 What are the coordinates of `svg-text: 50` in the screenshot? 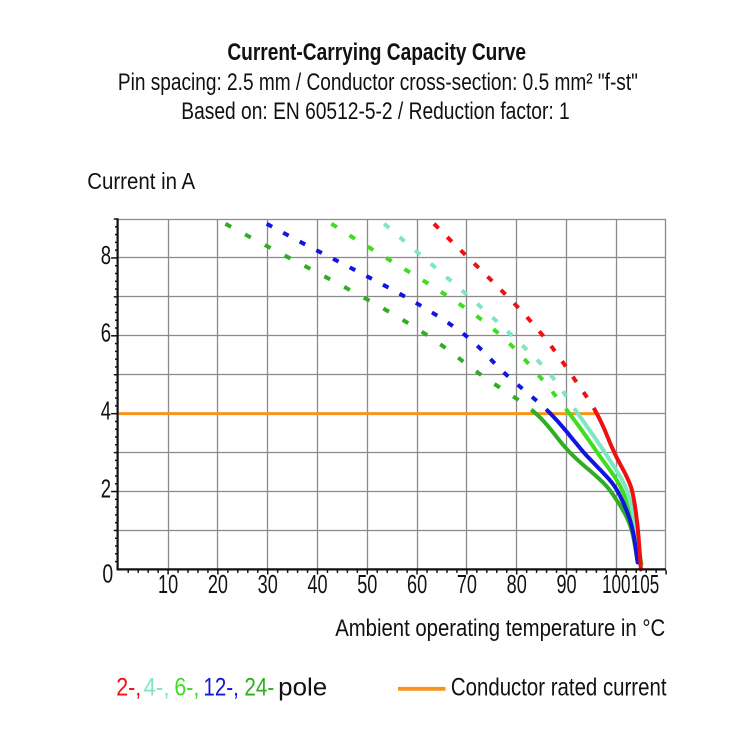 It's located at (367, 585).